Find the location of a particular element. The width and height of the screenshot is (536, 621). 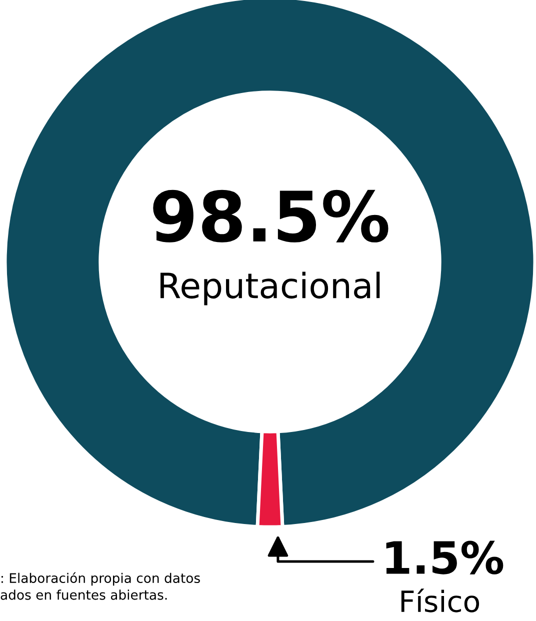

data-label: 98.5% is located at coordinates (270, 216).